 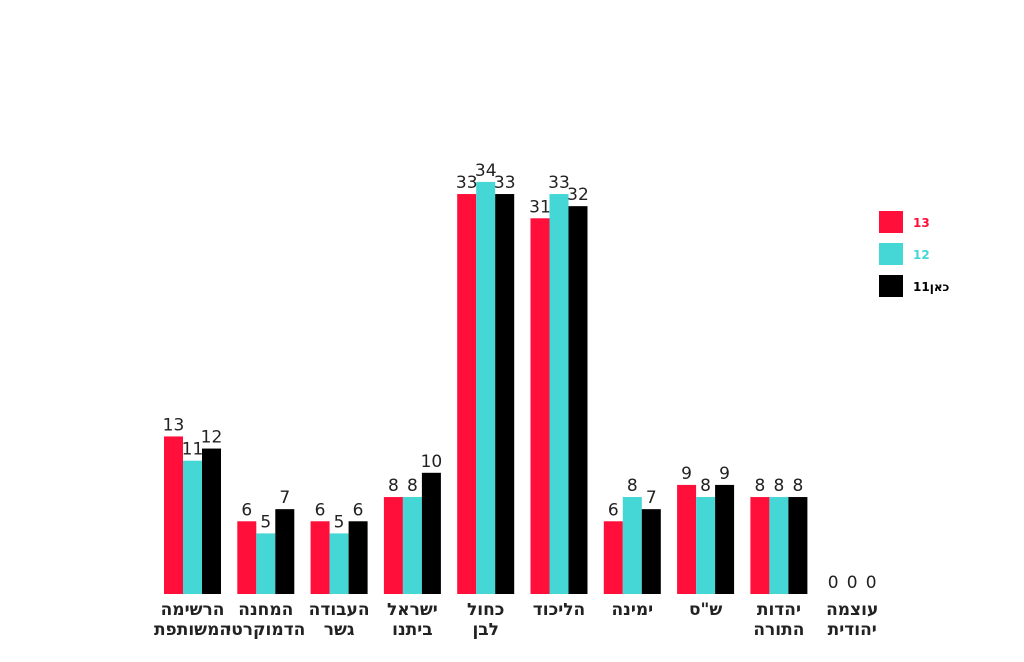 What do you see at coordinates (833, 583) in the screenshot?
I see `value-label-10-series-1: 0` at bounding box center [833, 583].